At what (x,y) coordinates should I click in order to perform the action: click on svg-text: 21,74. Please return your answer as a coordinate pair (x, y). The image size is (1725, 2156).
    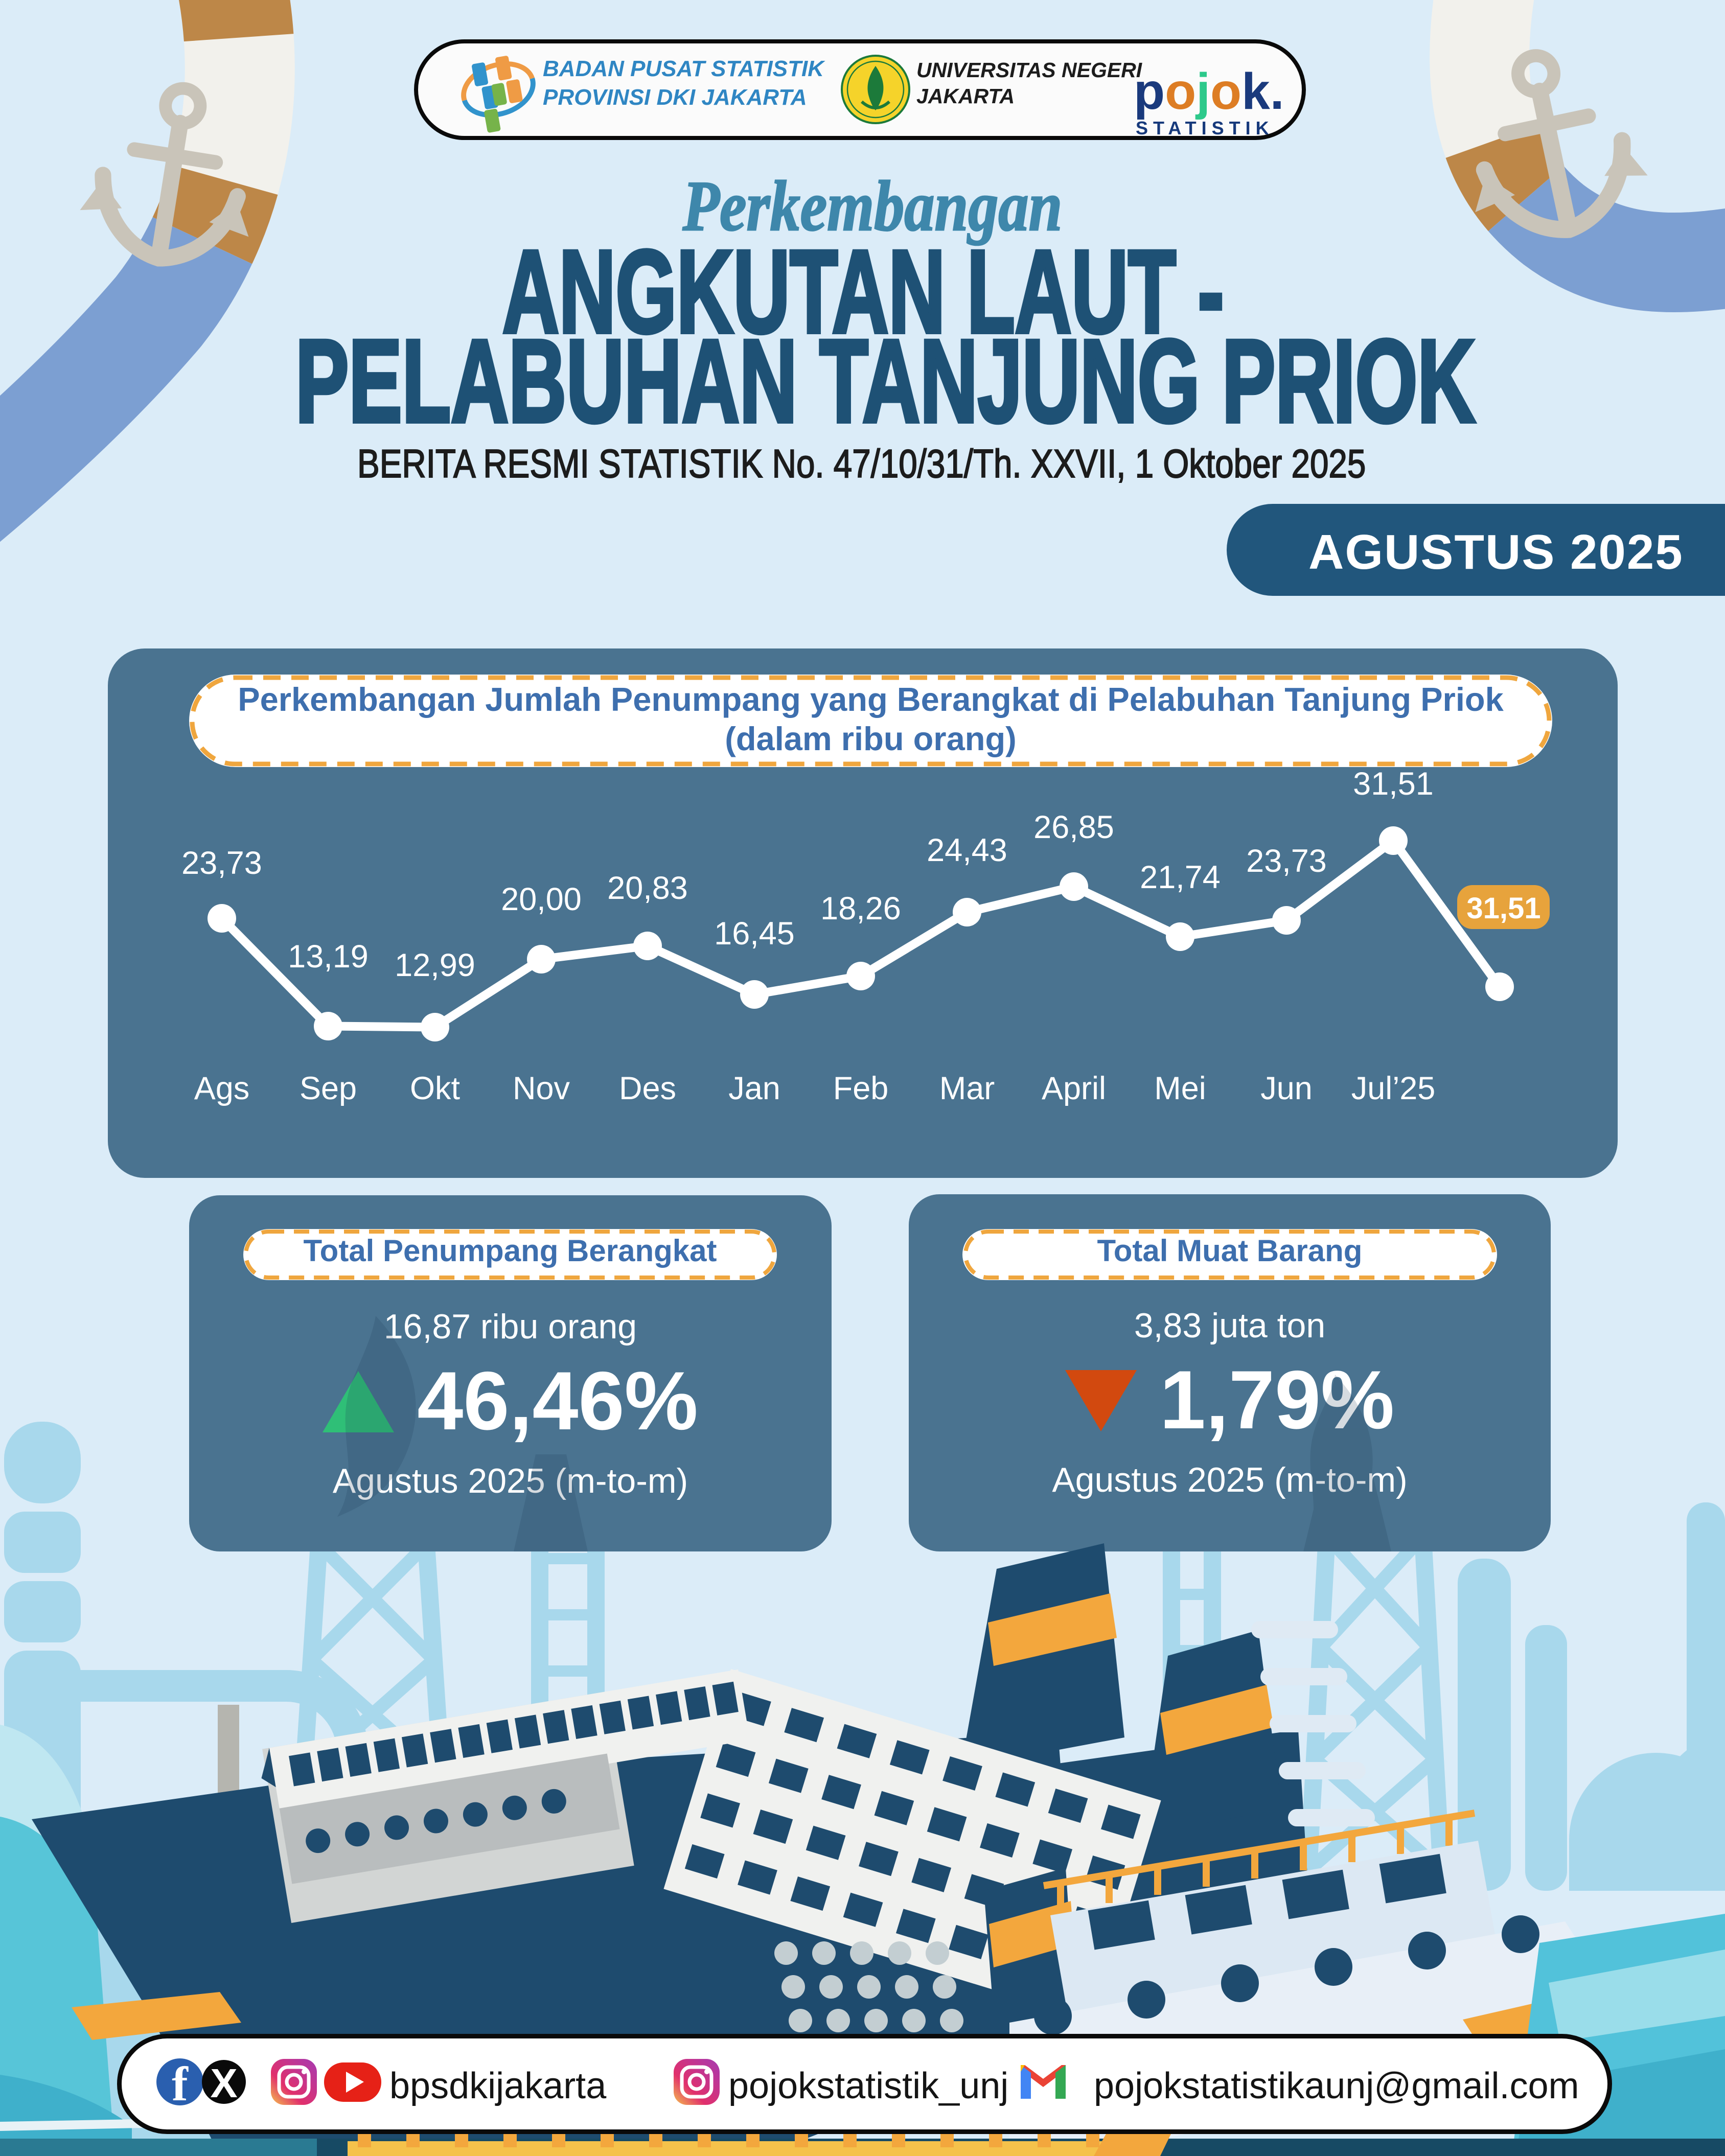
    Looking at the image, I should click on (1180, 877).